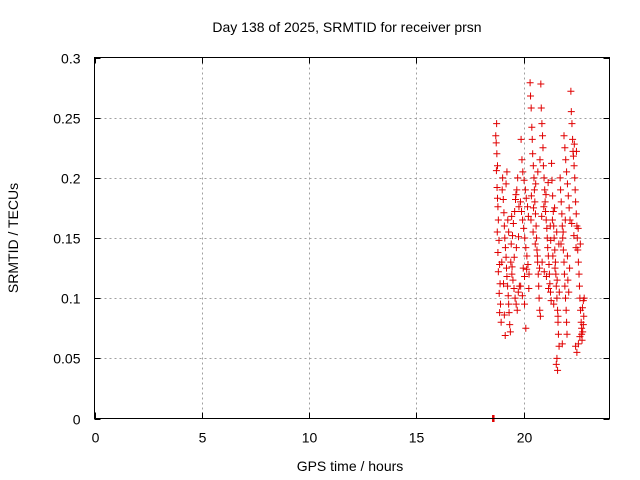  I want to click on x-tick-label: 0, so click(96, 438).